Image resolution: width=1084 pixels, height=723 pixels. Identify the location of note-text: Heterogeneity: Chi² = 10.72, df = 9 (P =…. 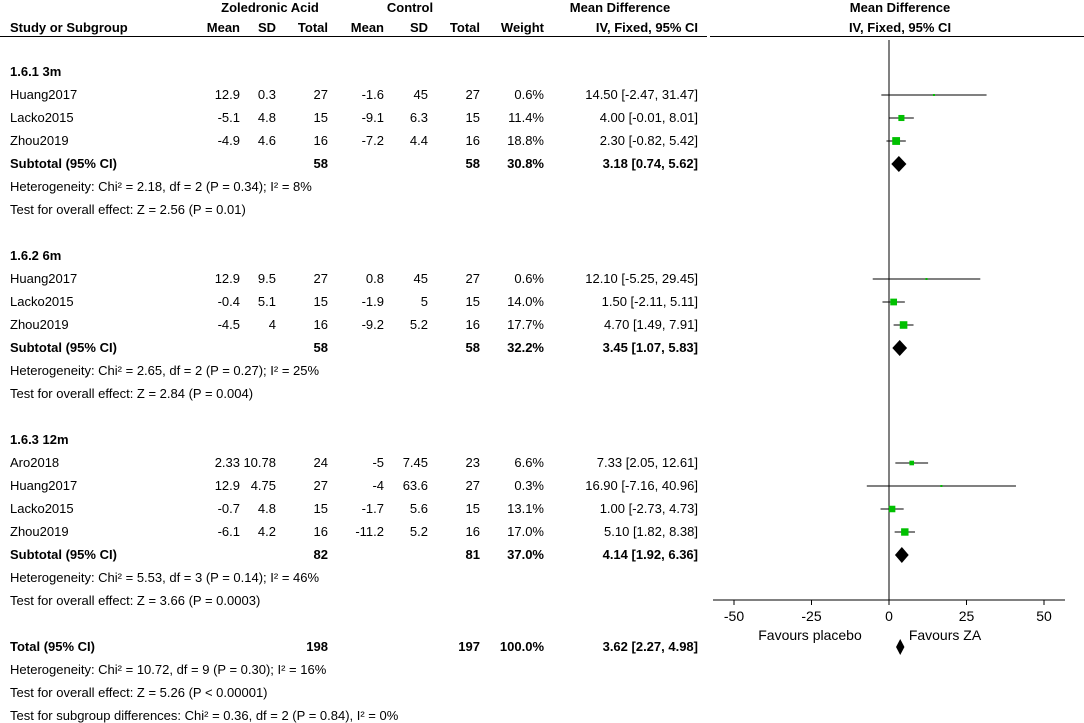
(168, 669).